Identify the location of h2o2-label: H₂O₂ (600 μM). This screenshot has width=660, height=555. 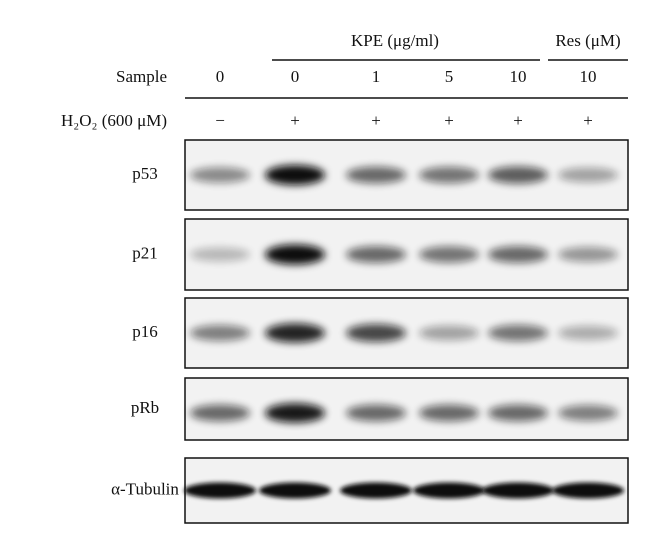
(114, 120).